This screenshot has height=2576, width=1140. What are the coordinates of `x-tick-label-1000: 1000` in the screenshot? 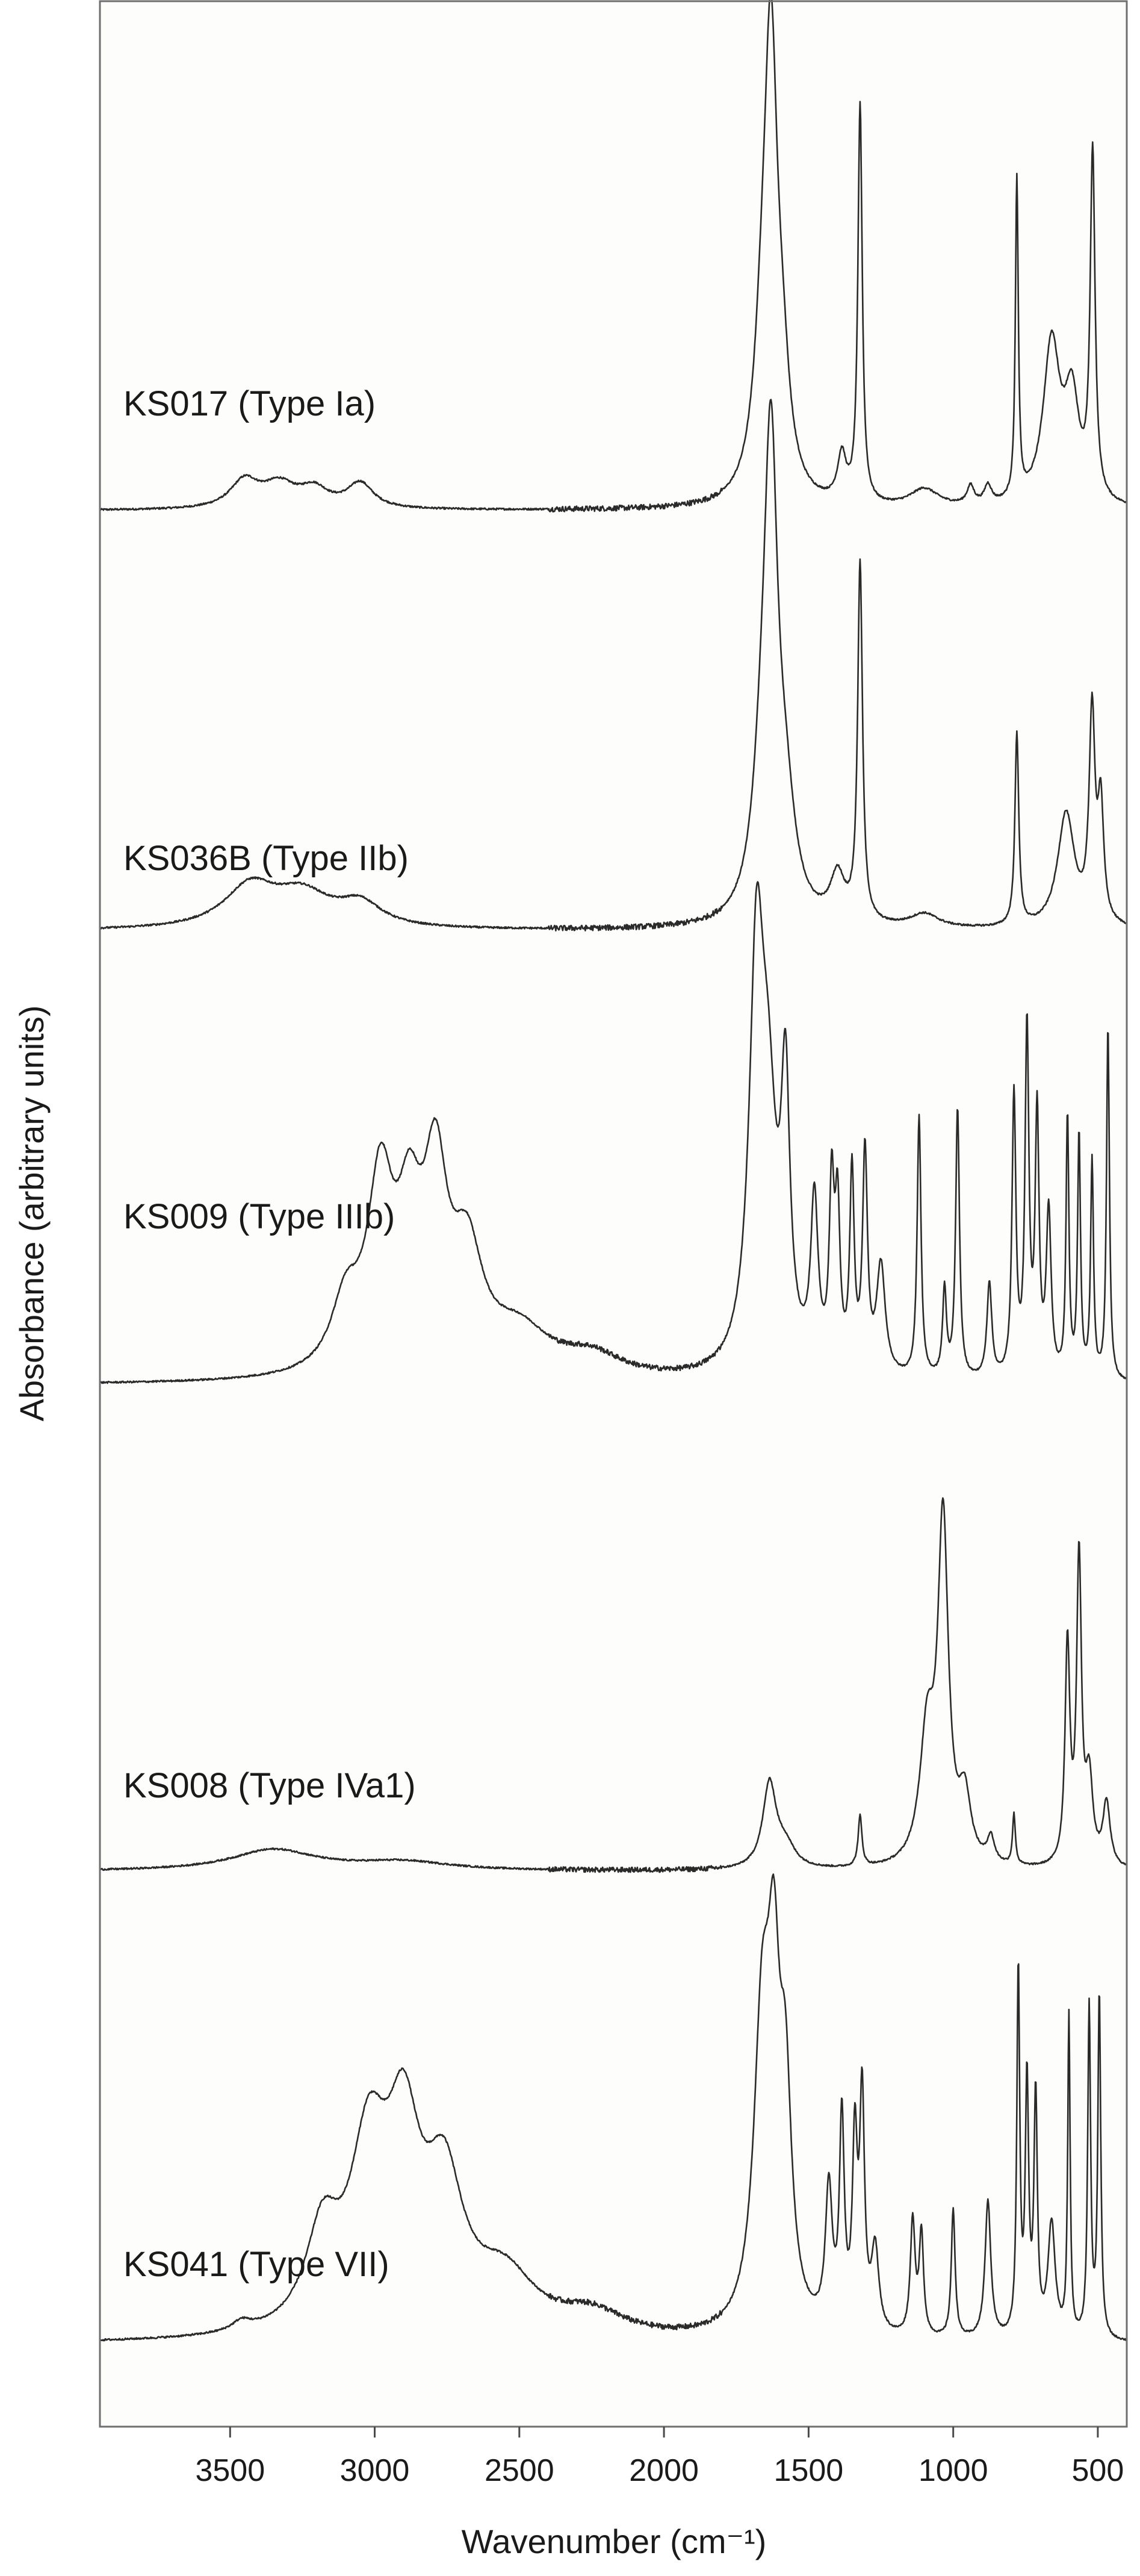 It's located at (953, 2471).